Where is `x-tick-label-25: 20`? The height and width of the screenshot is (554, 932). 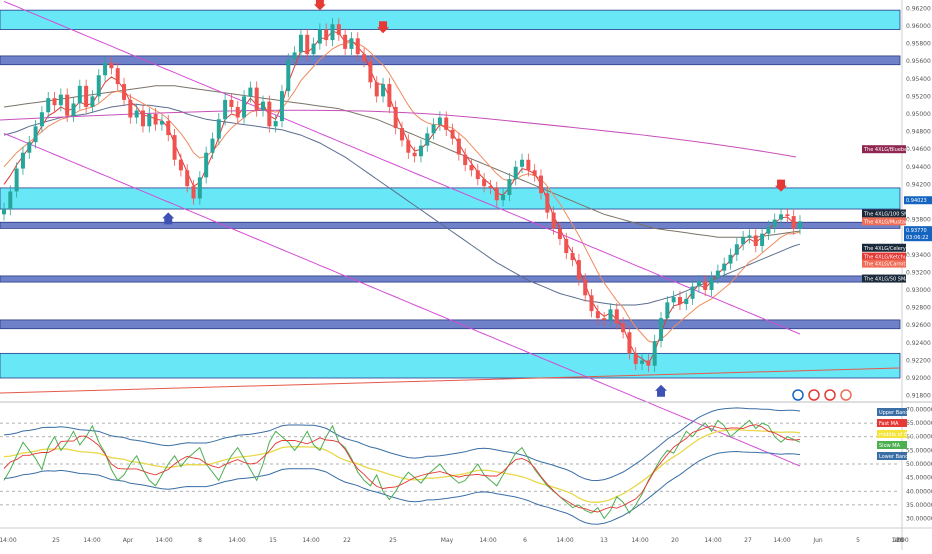
x-tick-label-25: 20 is located at coordinates (900, 540).